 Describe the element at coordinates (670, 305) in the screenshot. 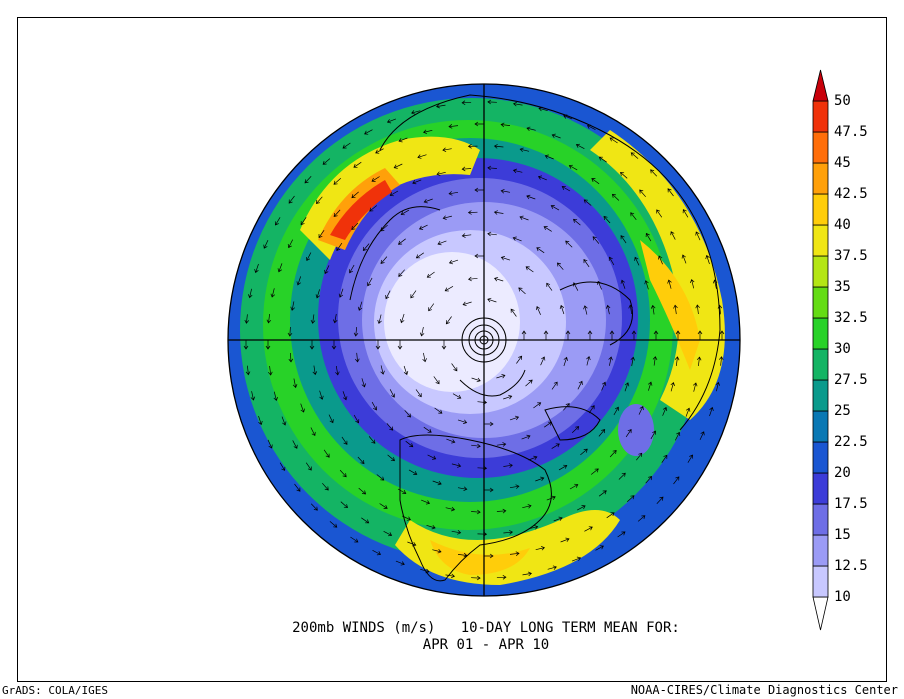

I see `jet-band-east-core` at that location.